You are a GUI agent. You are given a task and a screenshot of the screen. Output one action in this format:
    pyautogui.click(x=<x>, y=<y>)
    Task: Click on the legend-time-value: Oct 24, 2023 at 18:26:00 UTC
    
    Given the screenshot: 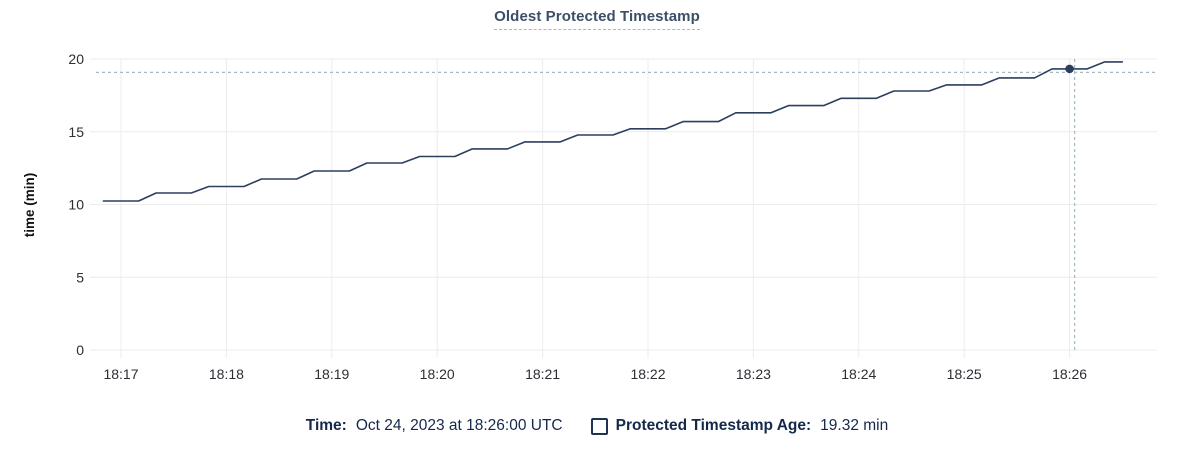 What is the action you would take?
    pyautogui.click(x=459, y=425)
    